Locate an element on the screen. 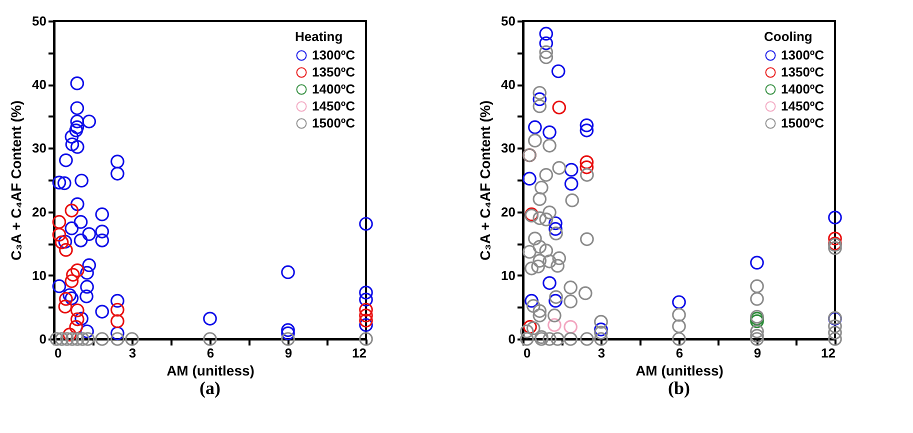 The height and width of the screenshot is (433, 913). text: (a) is located at coordinates (210, 388).